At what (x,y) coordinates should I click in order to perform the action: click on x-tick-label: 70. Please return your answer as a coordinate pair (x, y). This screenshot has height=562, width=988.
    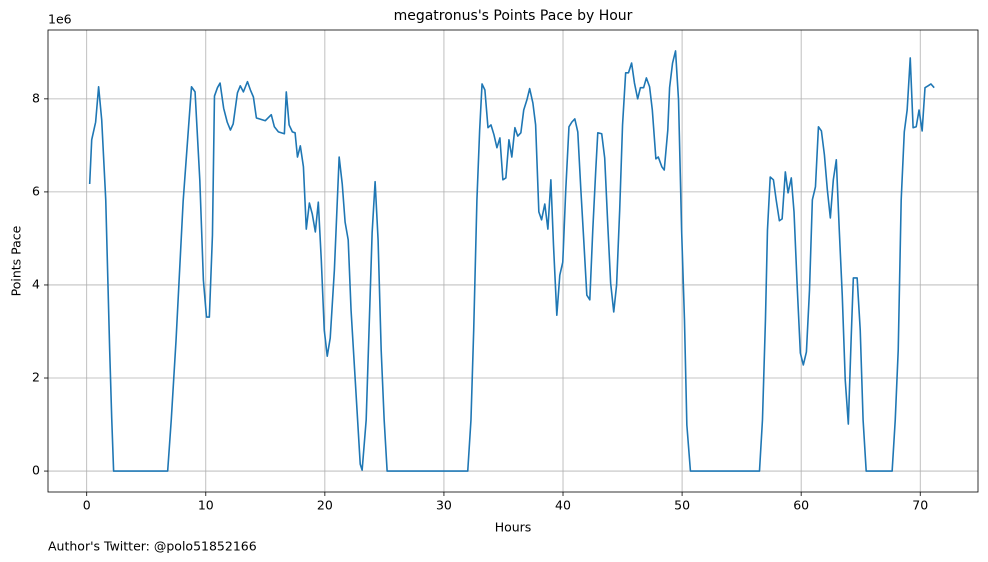
    Looking at the image, I should click on (920, 505).